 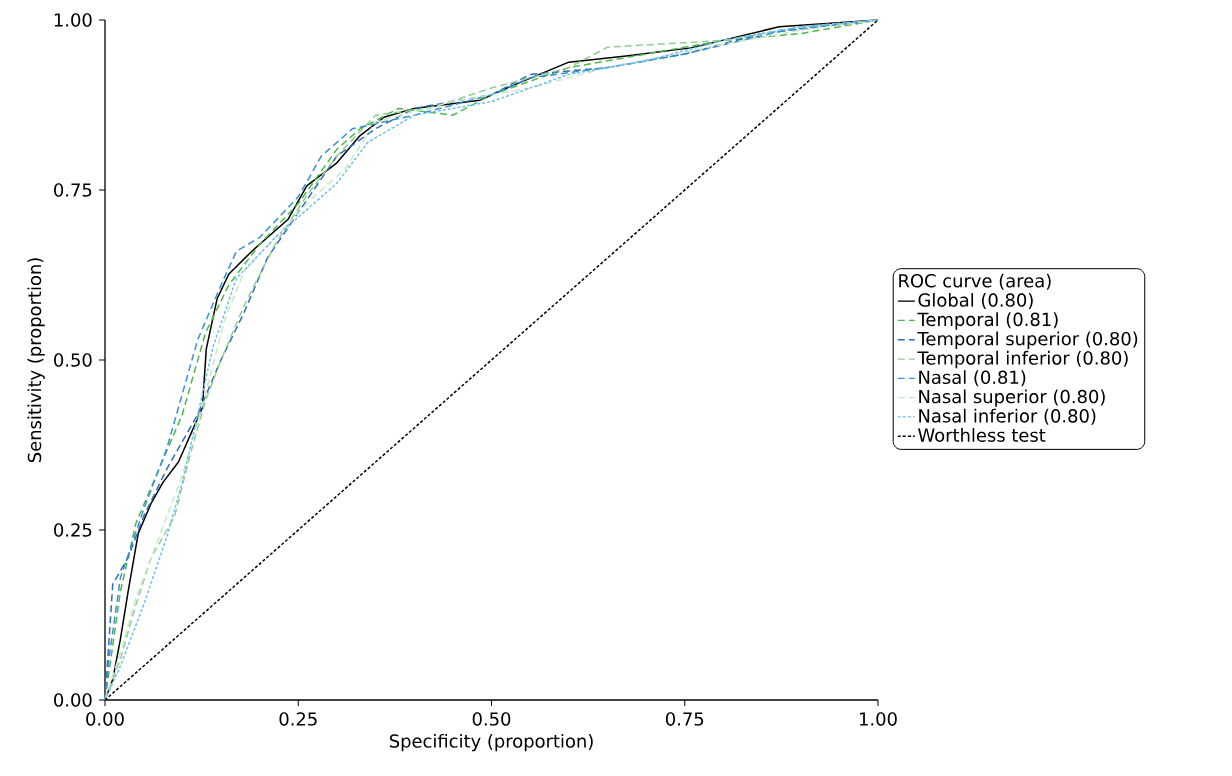 What do you see at coordinates (105, 719) in the screenshot?
I see `x-tick-label: 0.00` at bounding box center [105, 719].